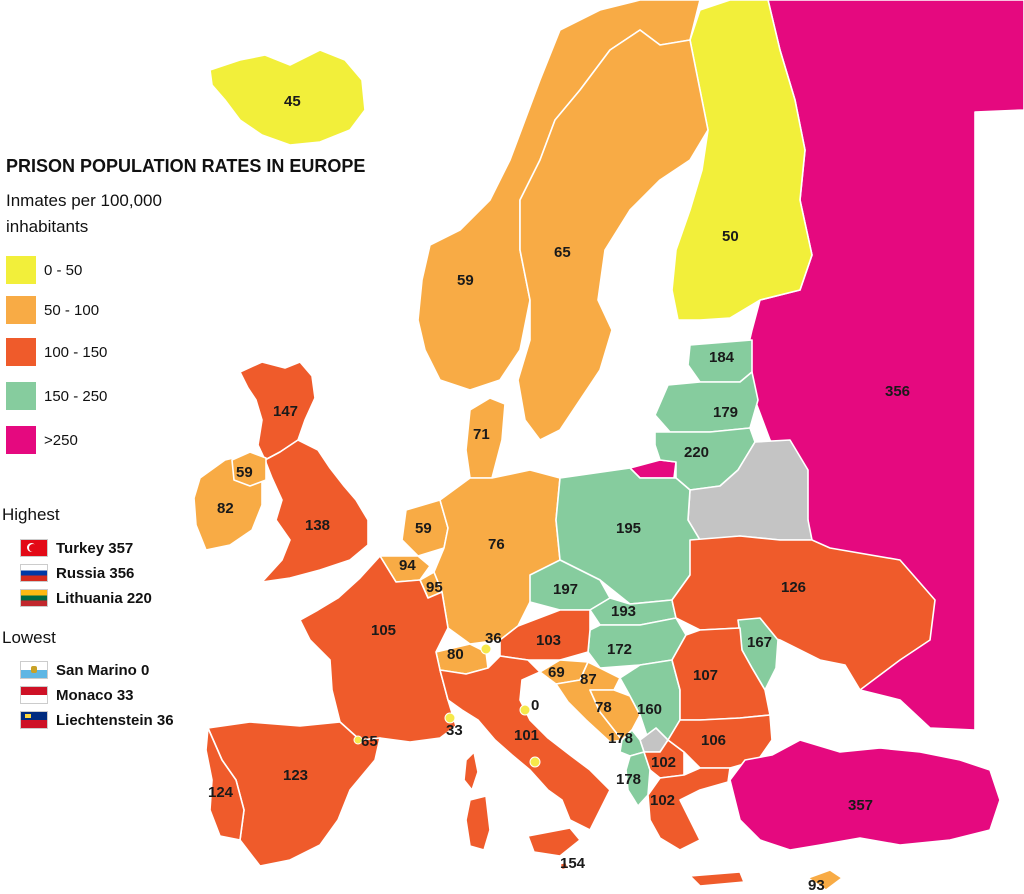 The height and width of the screenshot is (894, 1024). I want to click on highest-text-turkey: Turkey 357, so click(95, 548).